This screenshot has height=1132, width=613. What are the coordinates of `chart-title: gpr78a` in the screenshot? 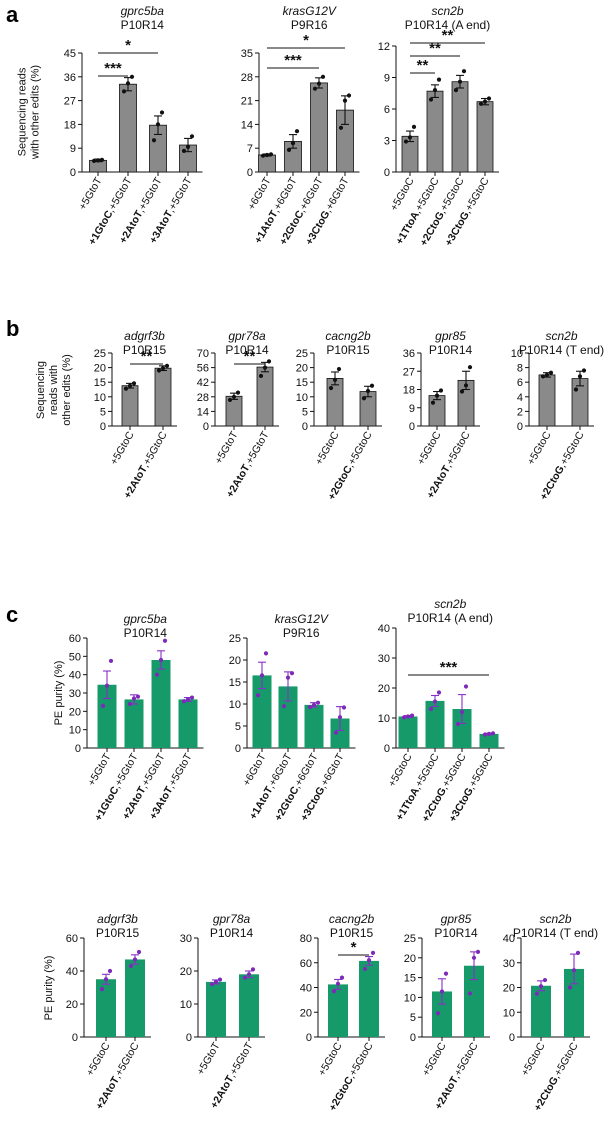 It's located at (232, 919).